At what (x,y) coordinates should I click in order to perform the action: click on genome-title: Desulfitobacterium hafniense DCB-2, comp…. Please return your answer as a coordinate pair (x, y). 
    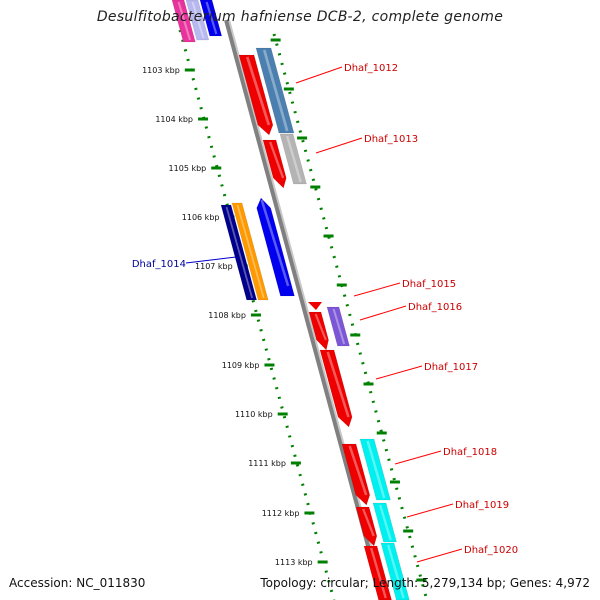
    Looking at the image, I should click on (300, 17).